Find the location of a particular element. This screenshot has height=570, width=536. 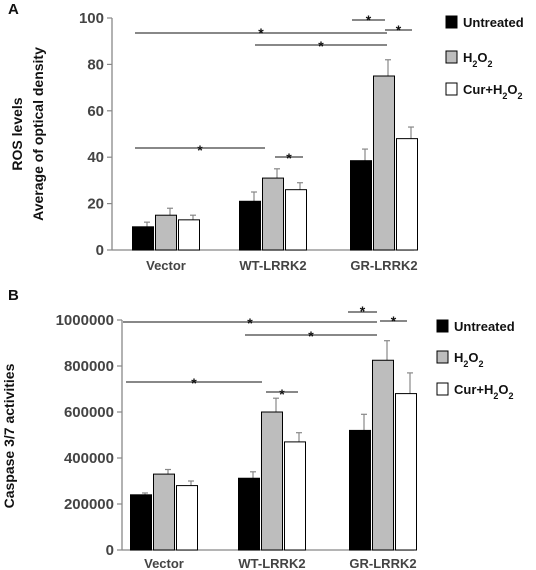

y-tick-label: 800000 is located at coordinates (89, 366).